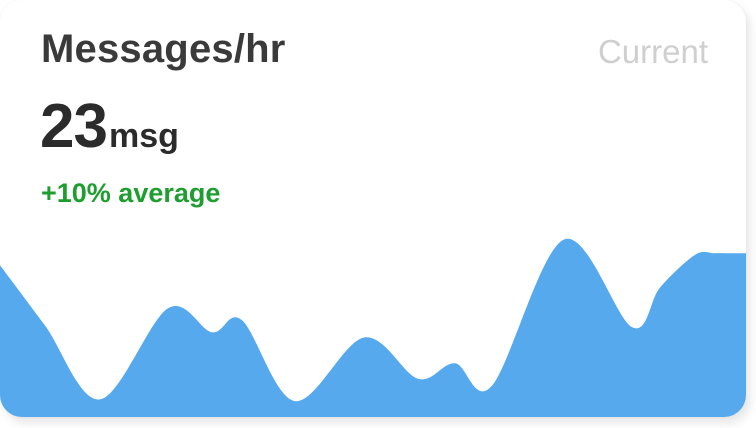 This screenshot has height=428, width=756. Describe the element at coordinates (74, 126) in the screenshot. I see `current-value: 23` at that location.